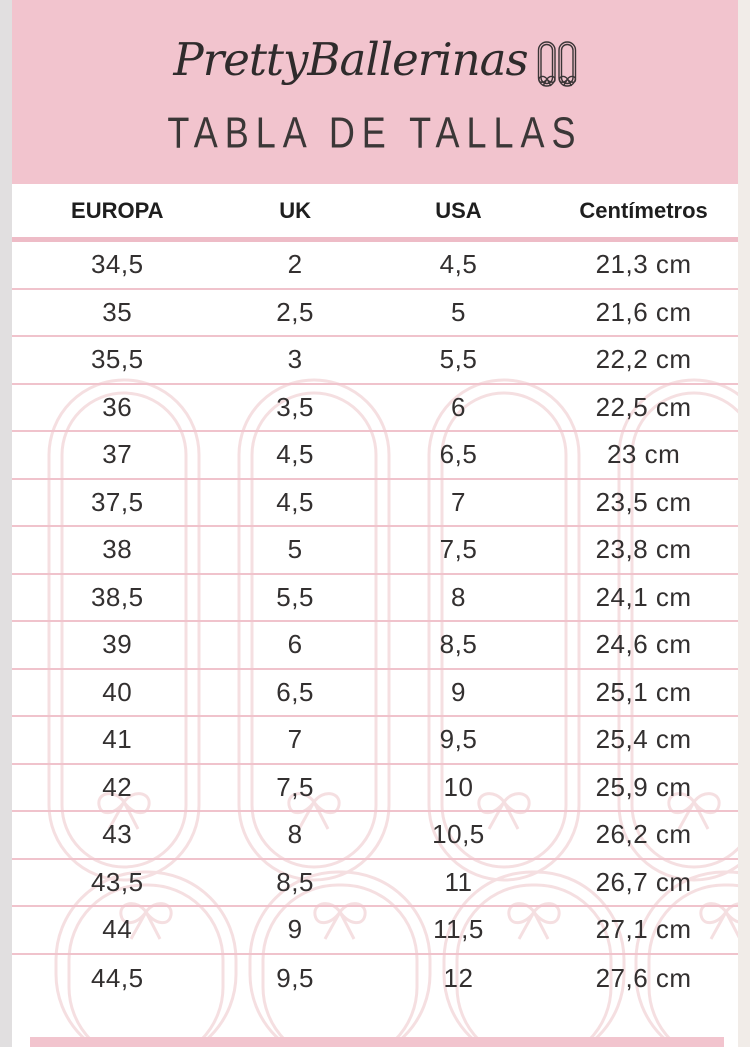  Describe the element at coordinates (375, 598) in the screenshot. I see `table-row: 38,5 5,5 8 24,1 cm` at that location.